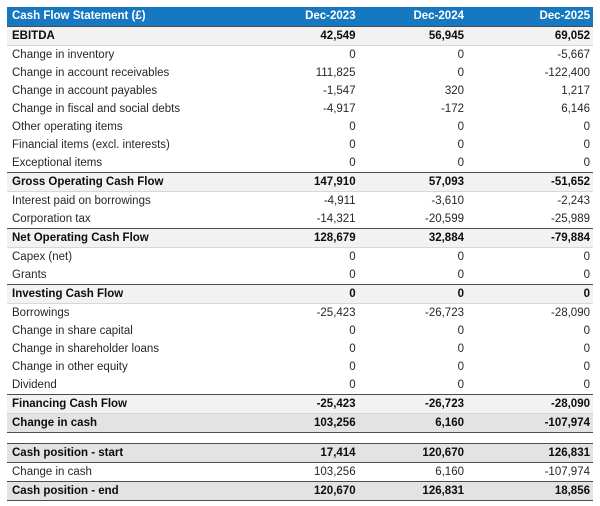 The width and height of the screenshot is (600, 506). Describe the element at coordinates (530, 54) in the screenshot. I see `cell-value: -5,667` at that location.